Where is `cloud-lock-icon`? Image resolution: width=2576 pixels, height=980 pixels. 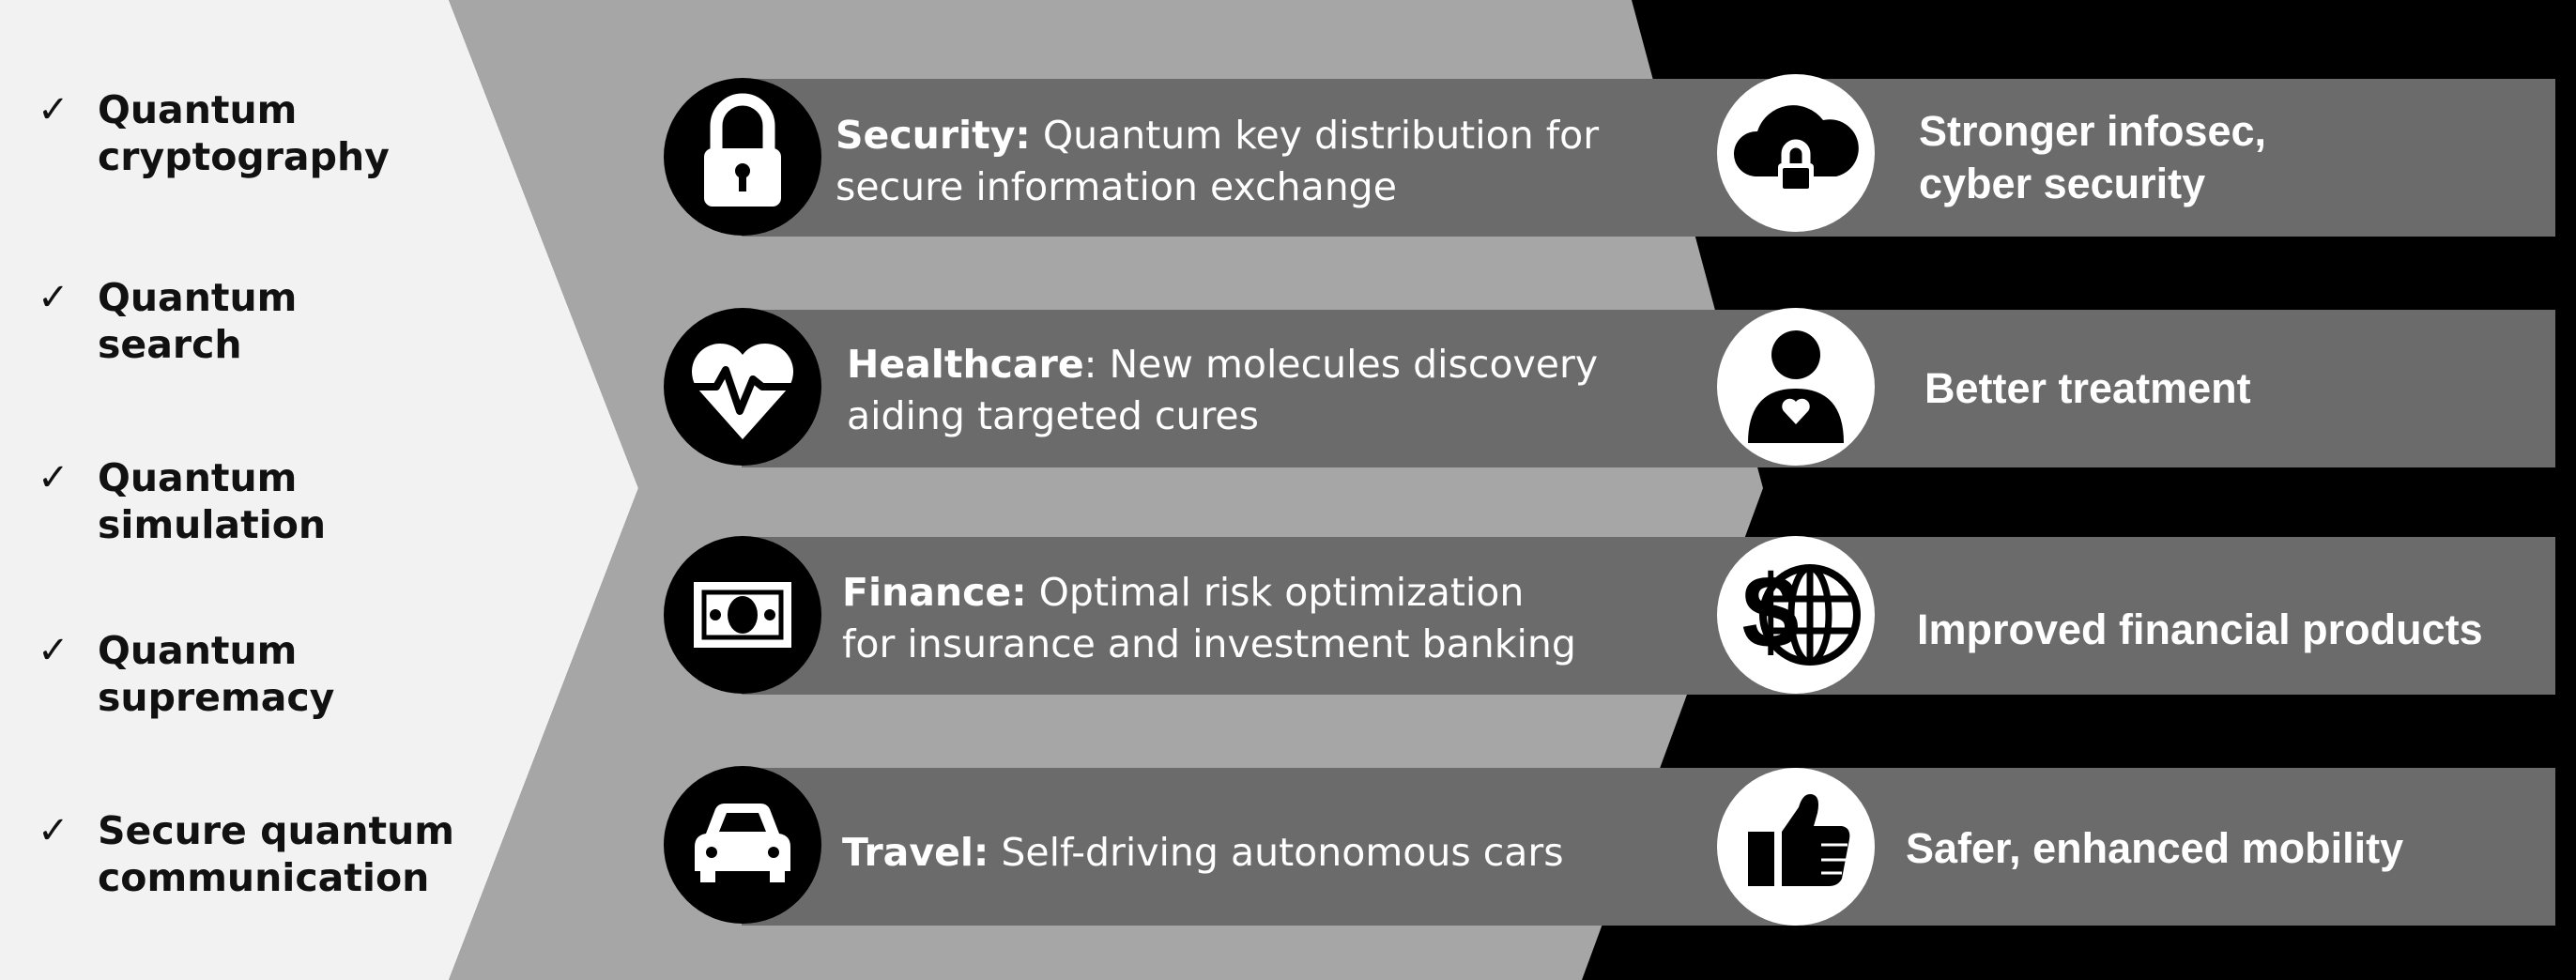
cloud-lock-icon is located at coordinates (1796, 153).